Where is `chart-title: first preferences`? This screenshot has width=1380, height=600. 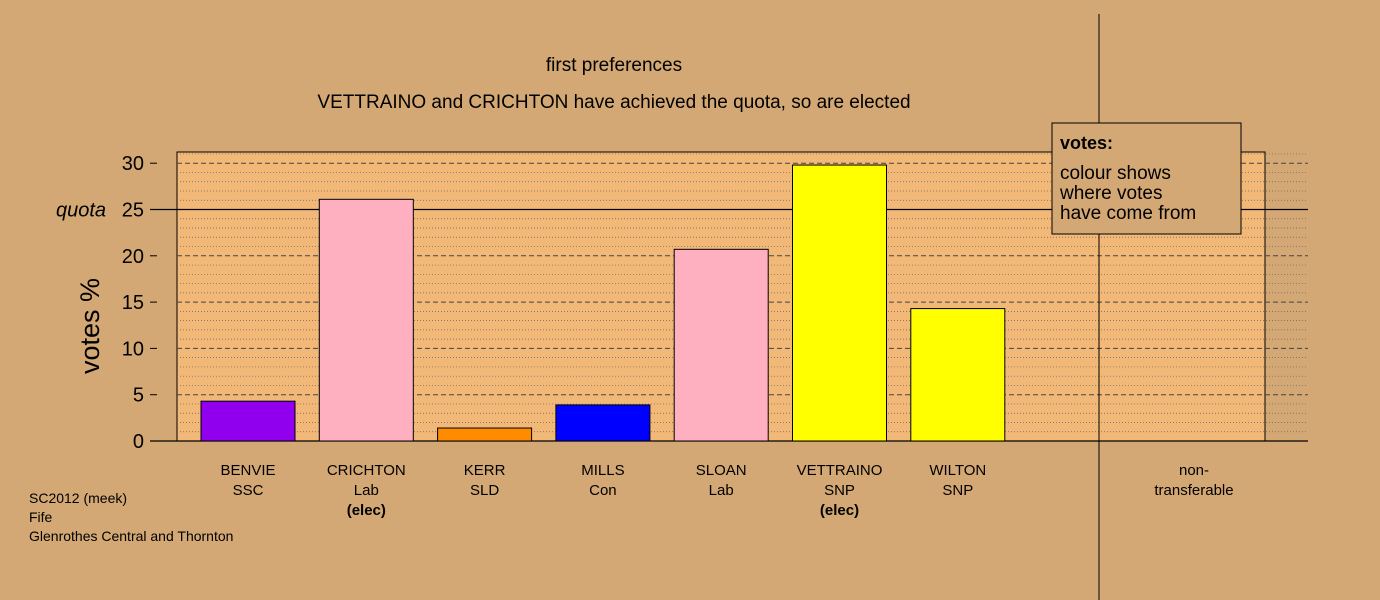 chart-title: first preferences is located at coordinates (614, 65).